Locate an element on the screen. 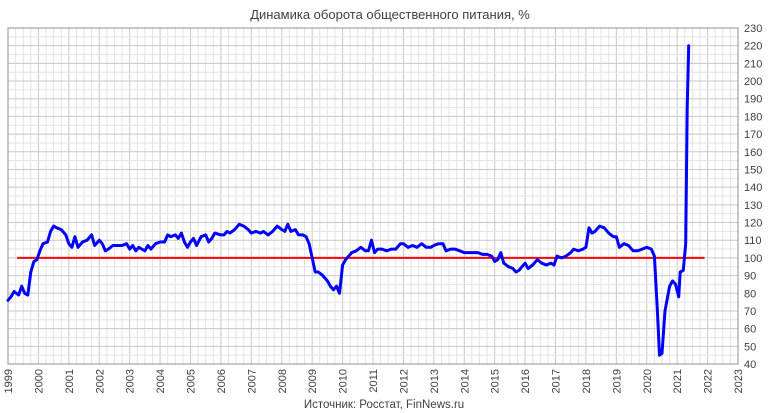 The height and width of the screenshot is (413, 780). x-tick-label: 2000 is located at coordinates (39, 381).